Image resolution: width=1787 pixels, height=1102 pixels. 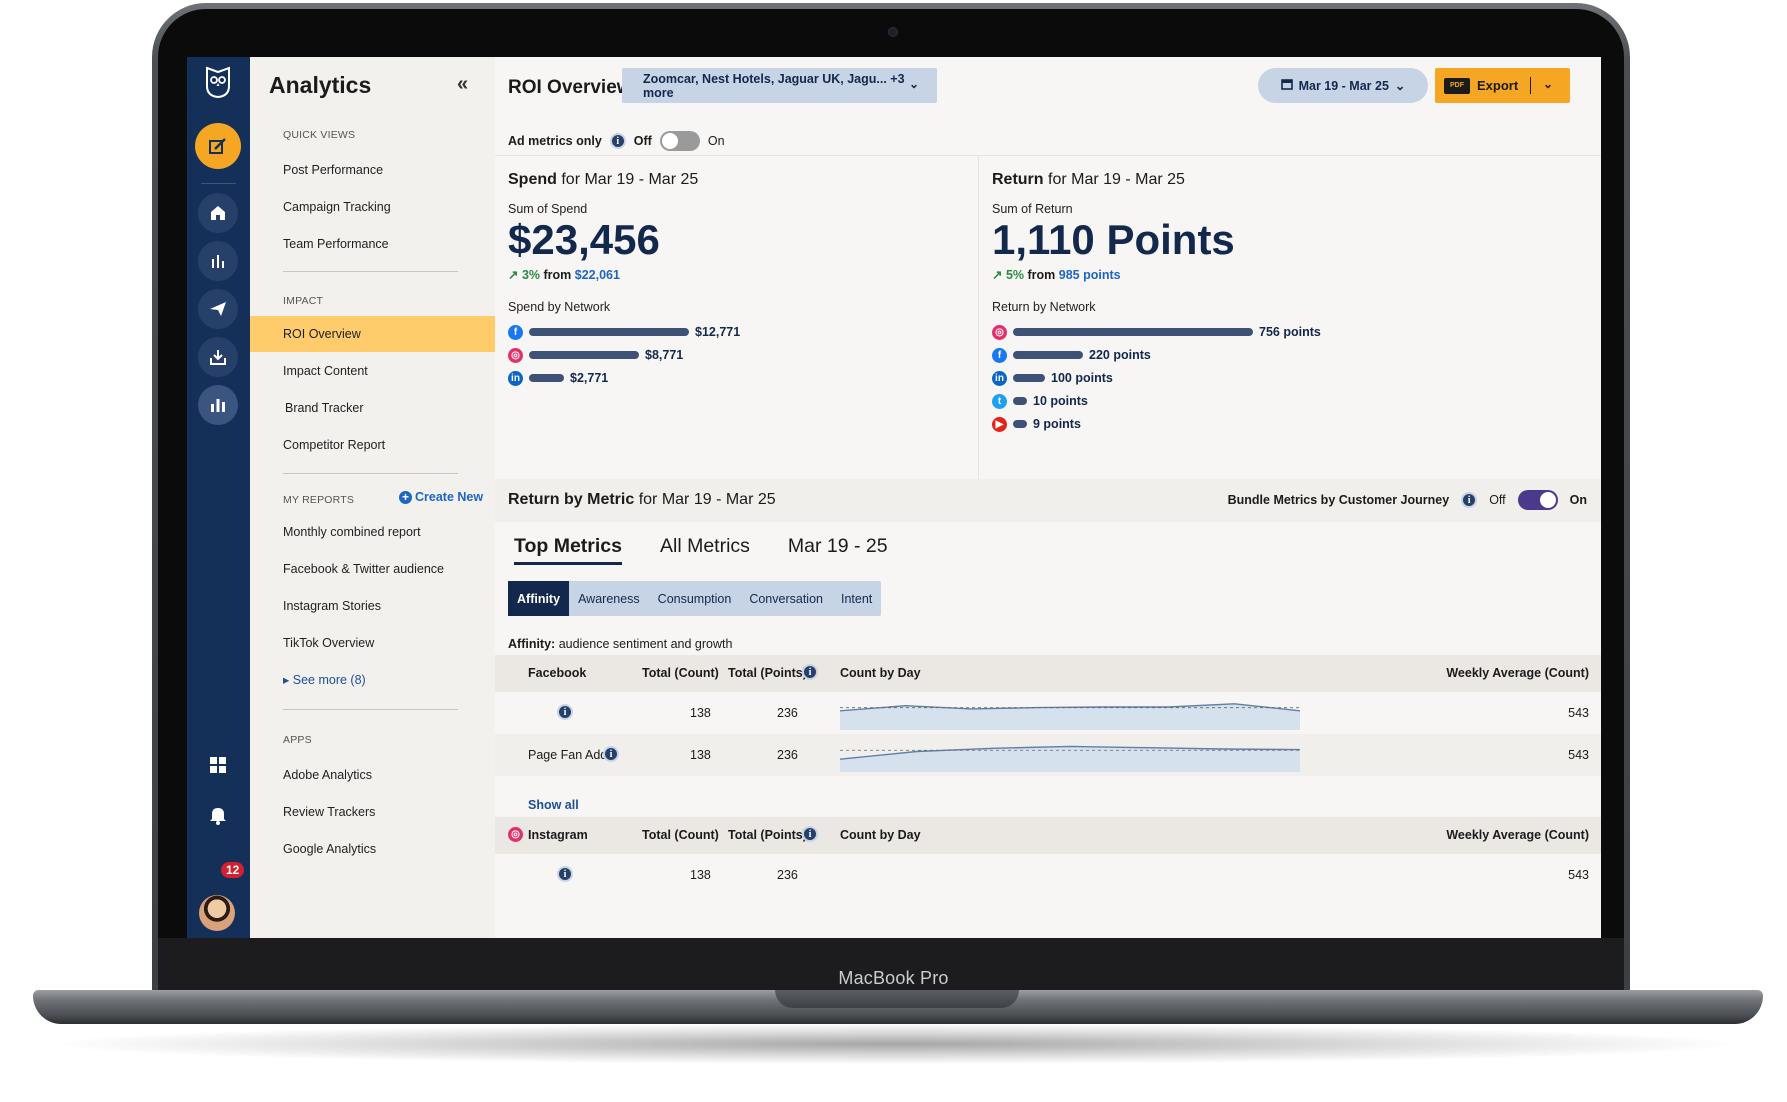 What do you see at coordinates (372, 334) in the screenshot?
I see `selected-highlight` at bounding box center [372, 334].